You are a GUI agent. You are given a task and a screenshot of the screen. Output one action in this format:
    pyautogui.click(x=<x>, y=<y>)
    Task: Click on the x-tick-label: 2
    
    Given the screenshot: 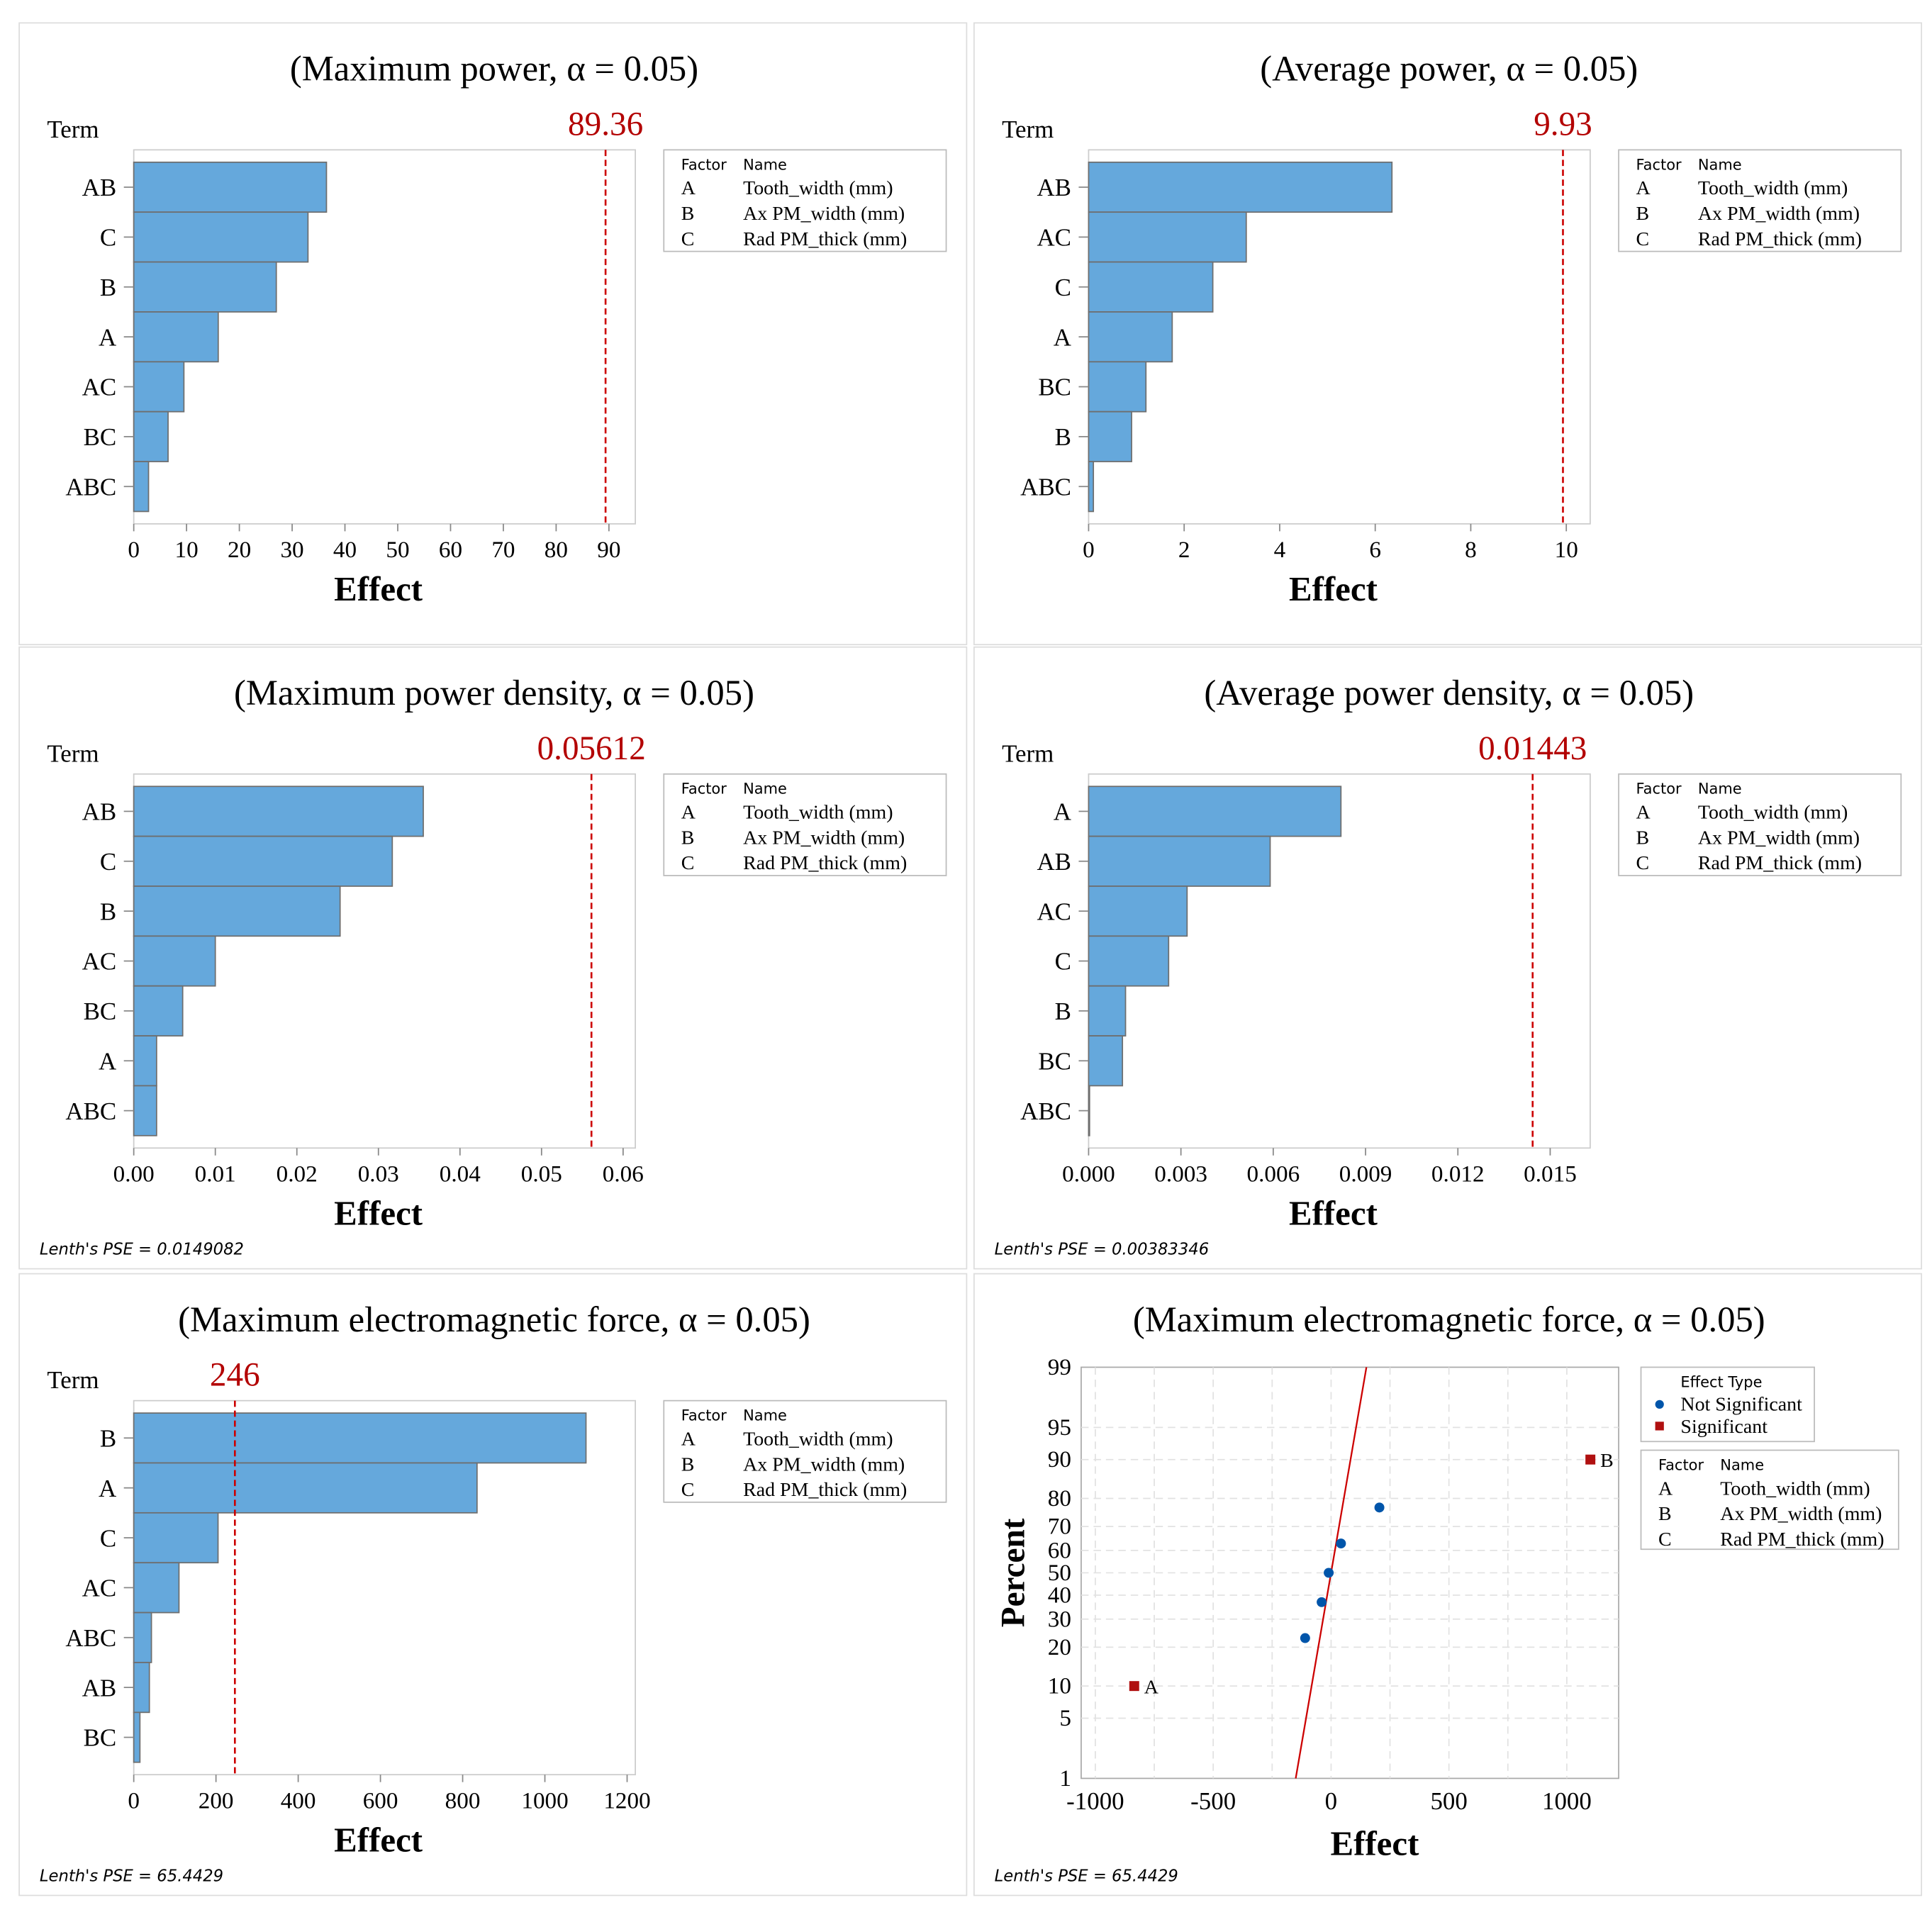 What is the action you would take?
    pyautogui.click(x=1184, y=550)
    